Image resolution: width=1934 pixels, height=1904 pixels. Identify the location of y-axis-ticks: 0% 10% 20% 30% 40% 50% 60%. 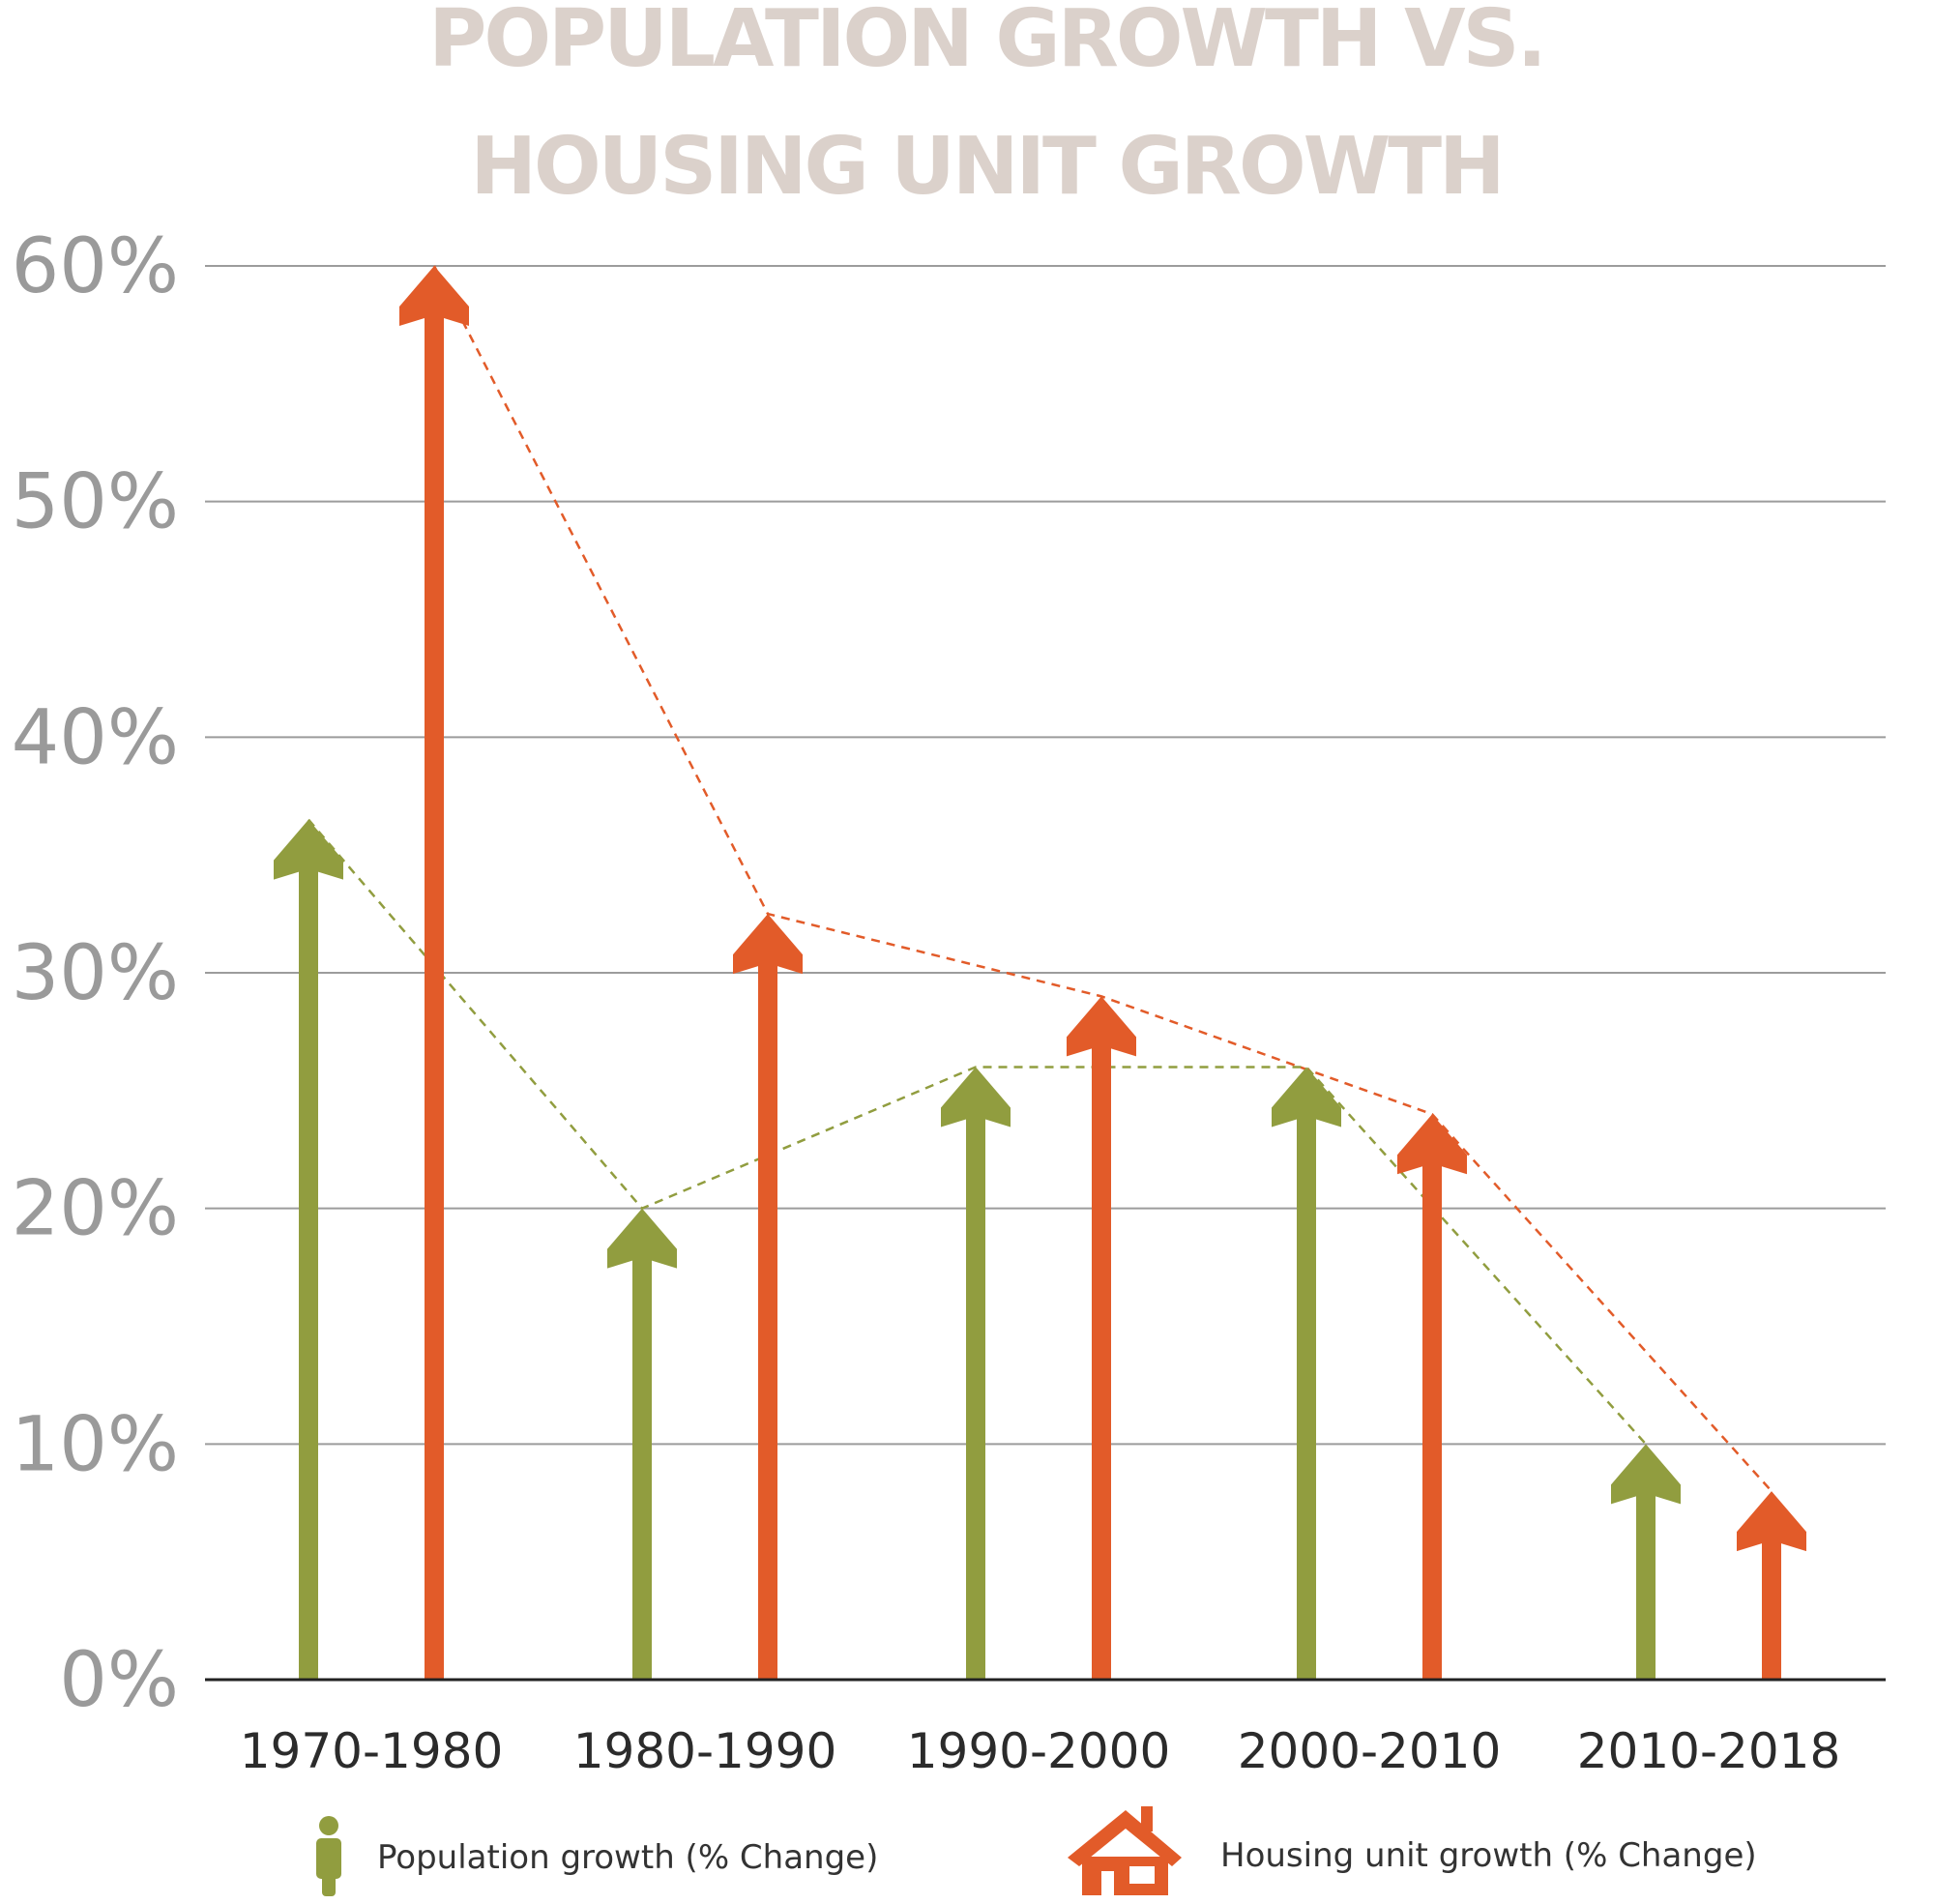
(95, 974).